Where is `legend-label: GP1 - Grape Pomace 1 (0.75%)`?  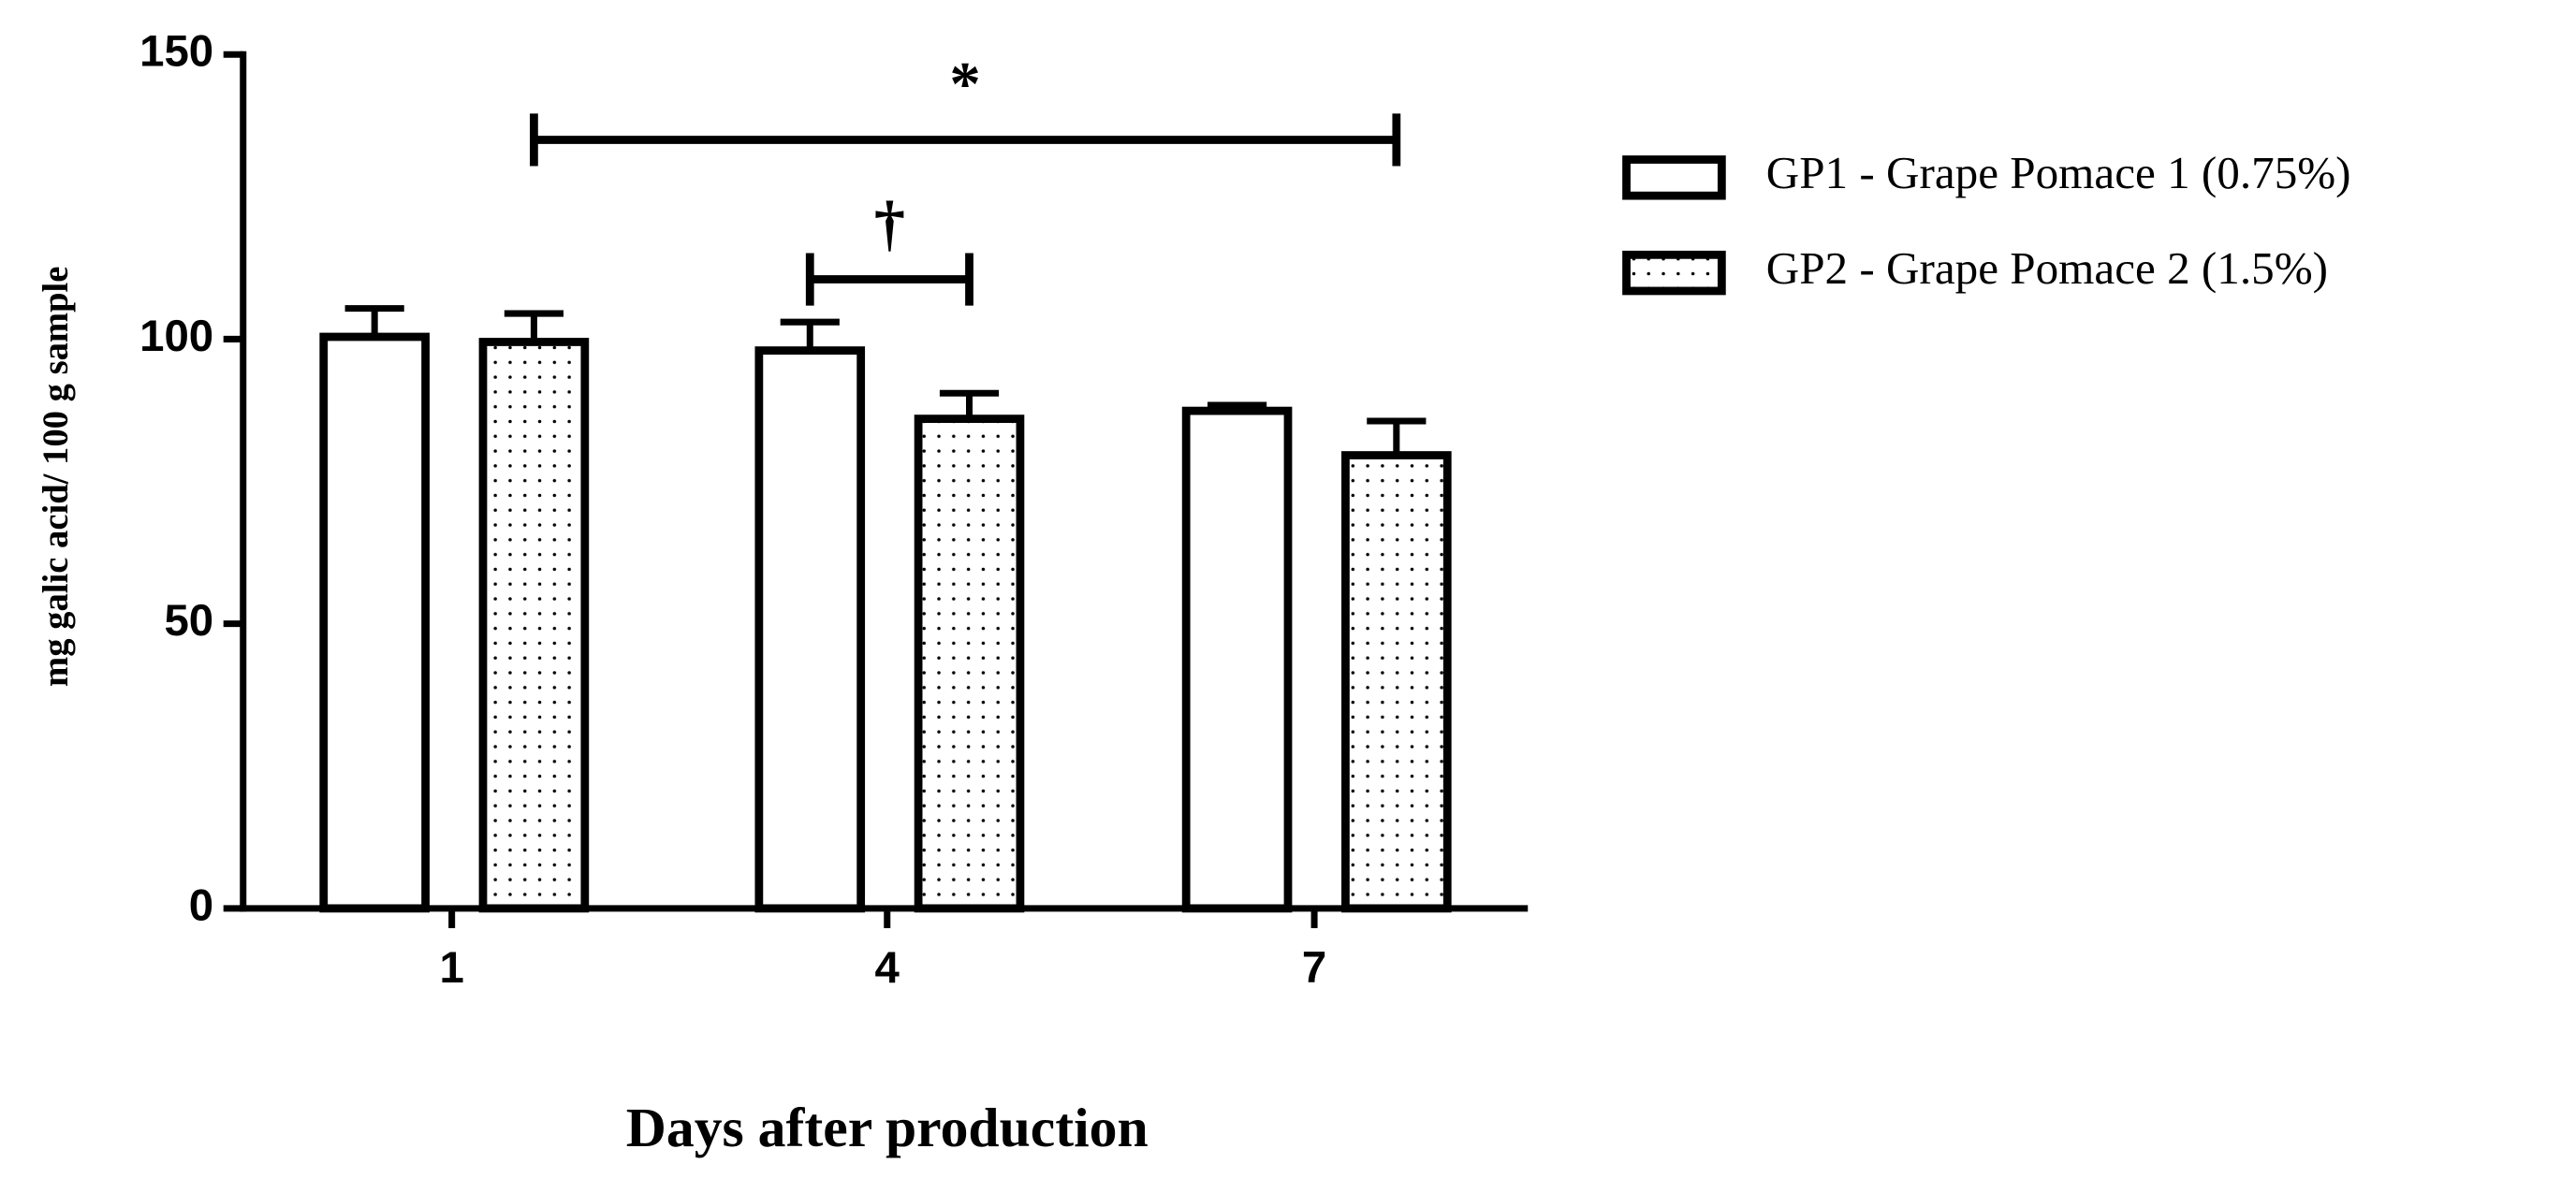
legend-label: GP1 - Grape Pomace 1 (0.75%) is located at coordinates (2058, 172).